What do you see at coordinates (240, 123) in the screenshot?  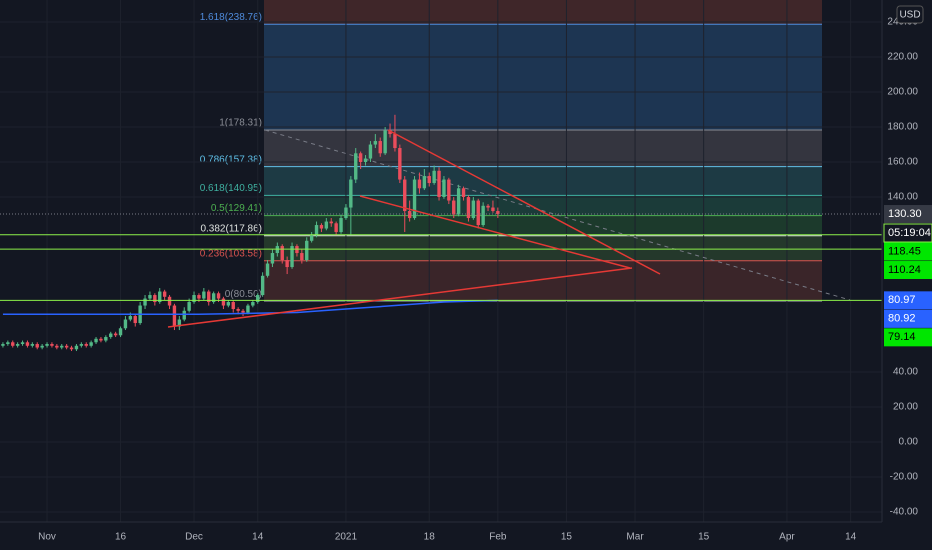 I see `fib-label: 1(178.31)` at bounding box center [240, 123].